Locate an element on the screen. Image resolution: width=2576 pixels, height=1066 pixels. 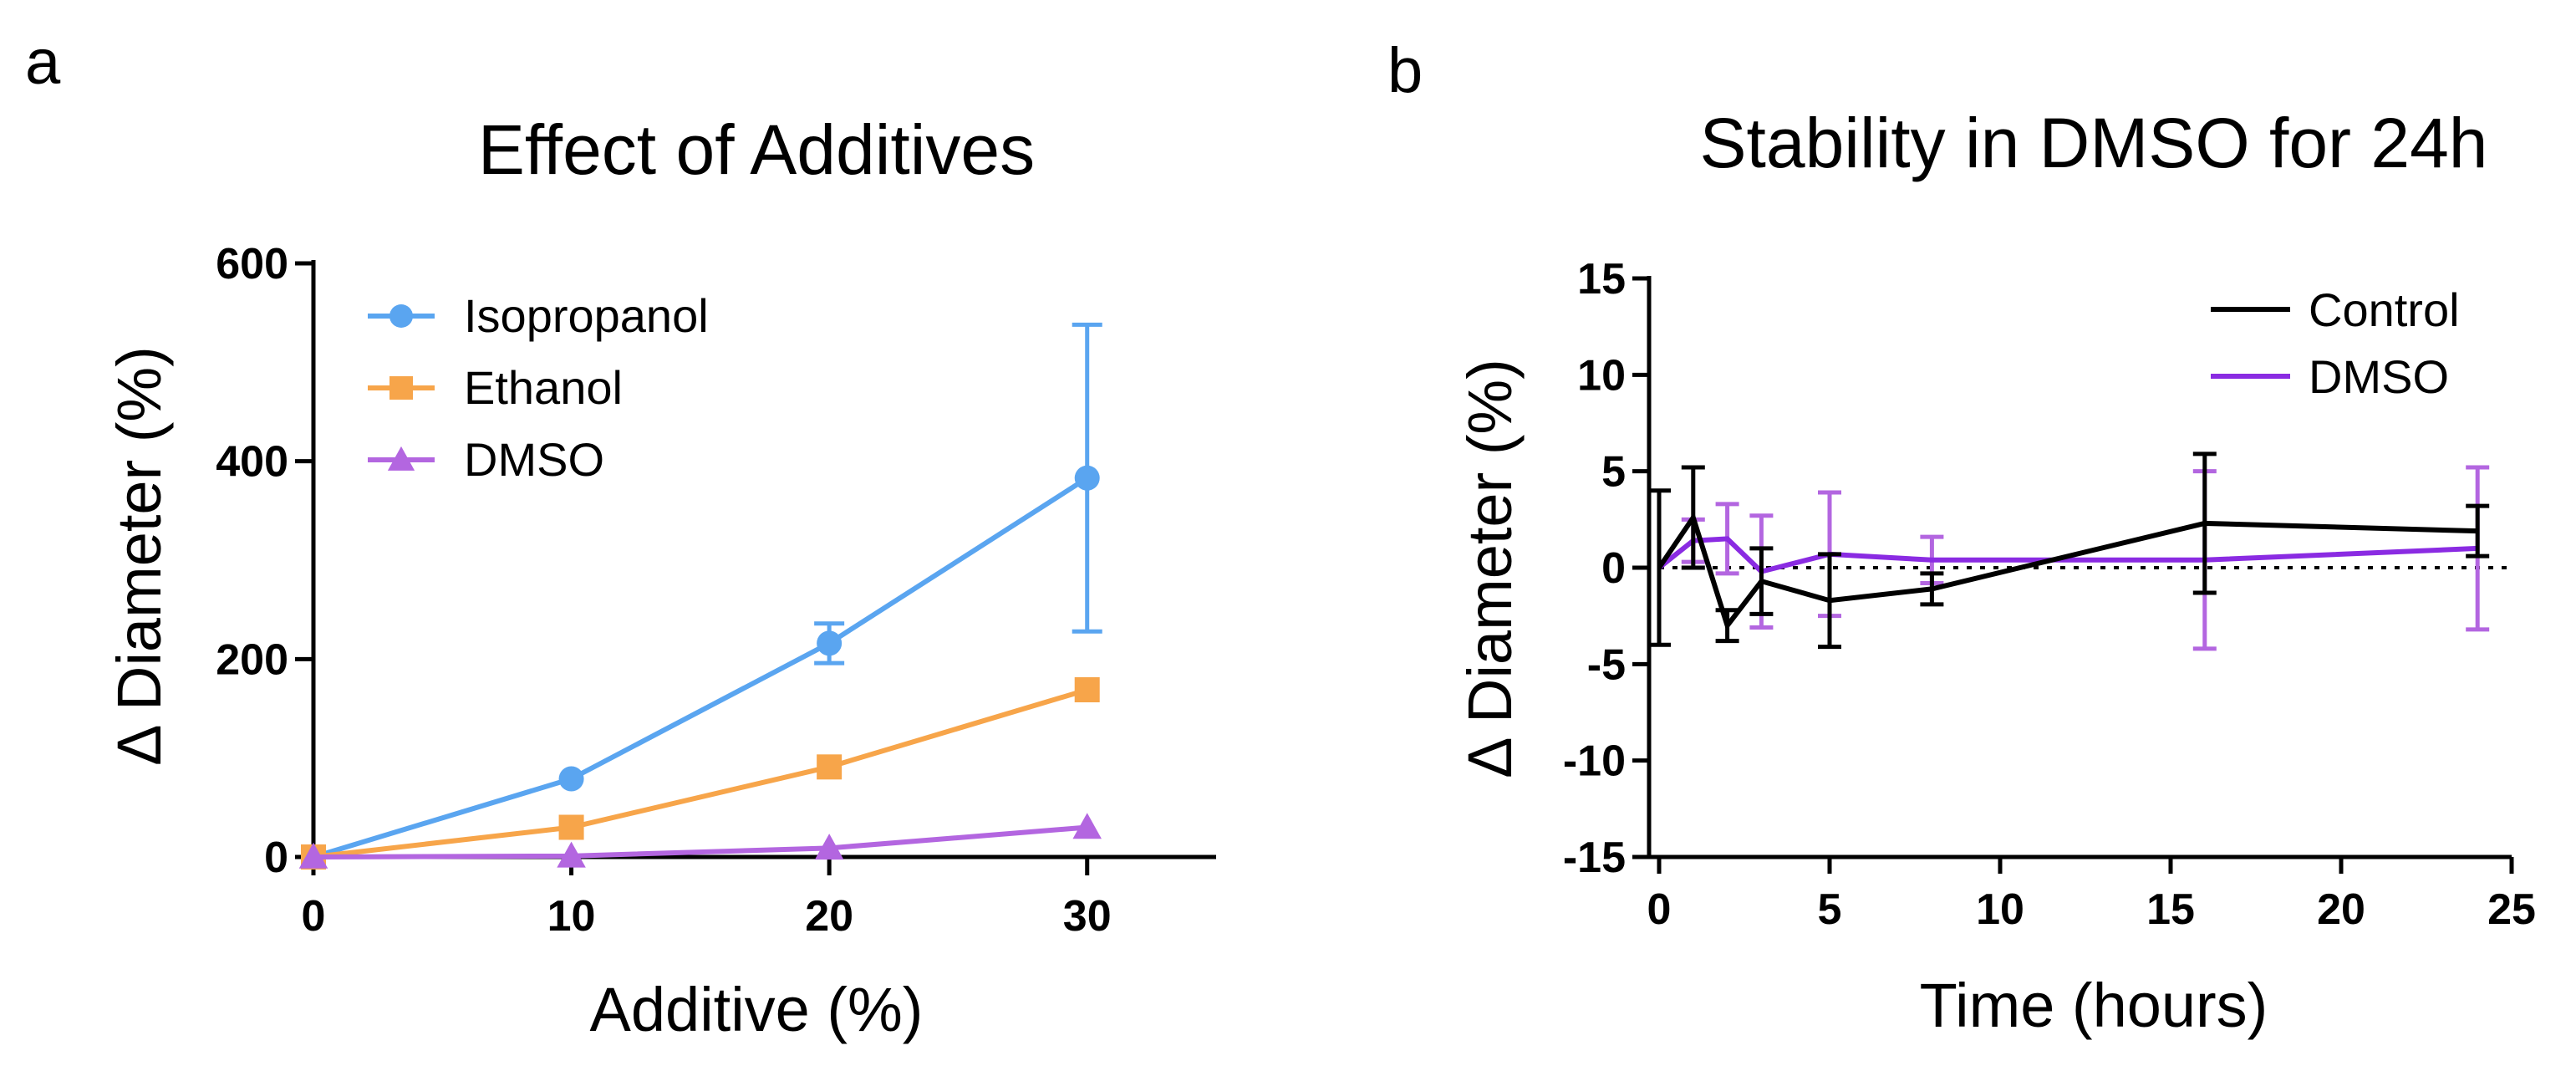
panel-b-y-tick-label: 5 is located at coordinates (1613, 473).